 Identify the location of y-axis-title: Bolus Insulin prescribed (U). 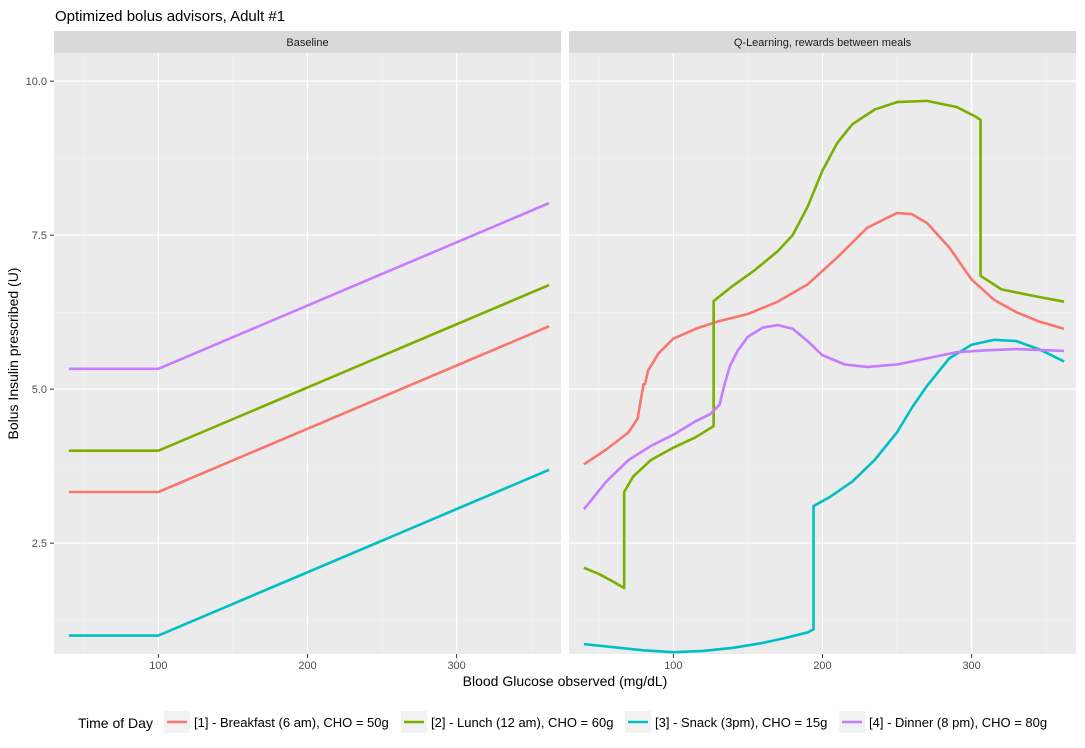
(13, 354).